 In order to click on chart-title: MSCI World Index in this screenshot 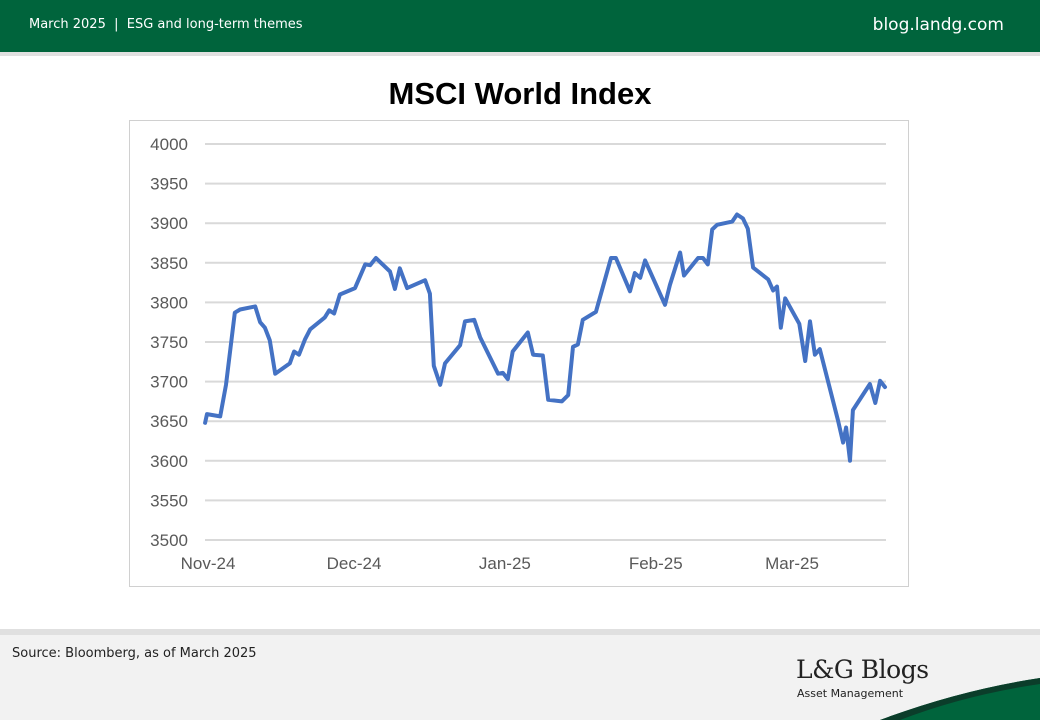, I will do `click(520, 93)`.